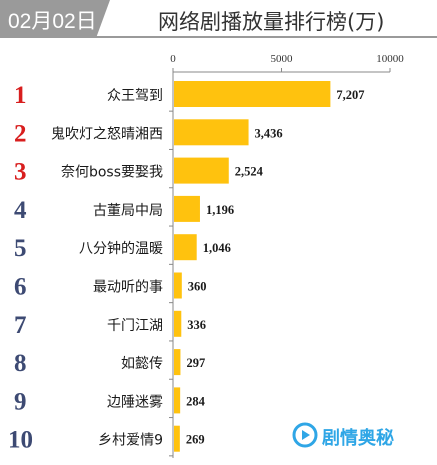  What do you see at coordinates (350, 95) in the screenshot?
I see `value-label: 7,207` at bounding box center [350, 95].